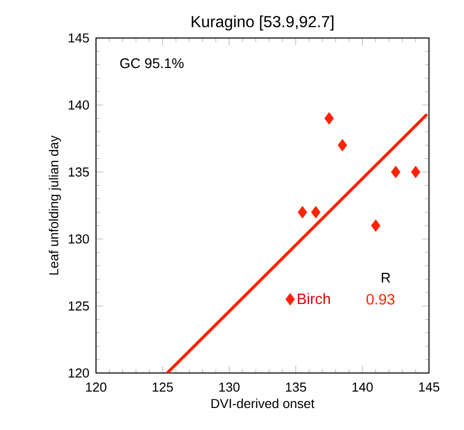 This screenshot has width=464, height=430. I want to click on x-tick-label: 120, so click(96, 387).